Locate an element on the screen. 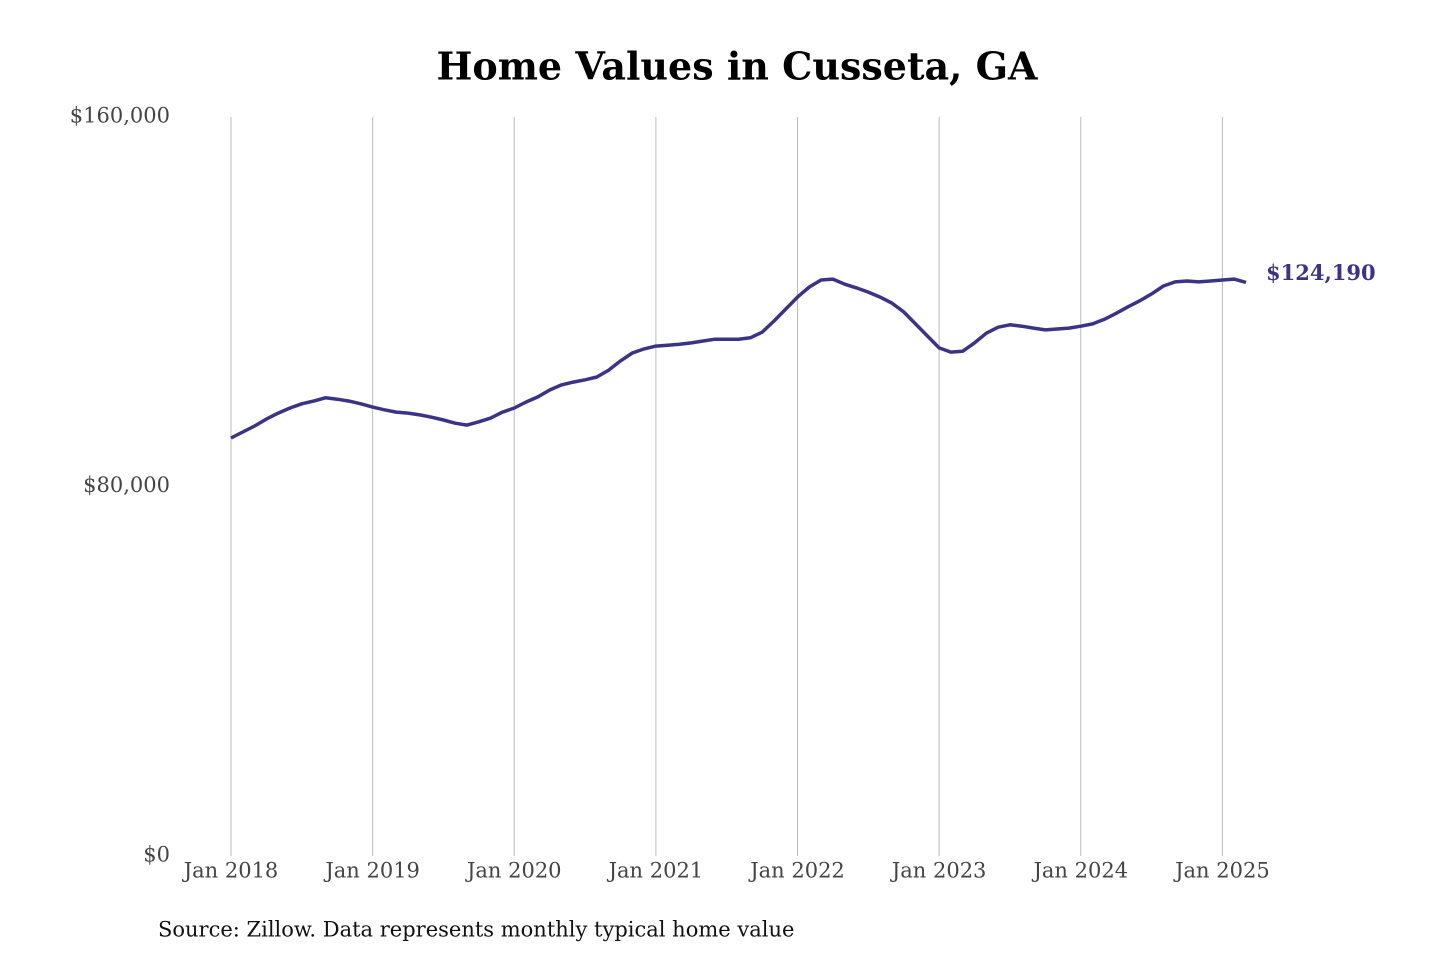  chart-title: Home Values in Cusseta, GA is located at coordinates (737, 66).